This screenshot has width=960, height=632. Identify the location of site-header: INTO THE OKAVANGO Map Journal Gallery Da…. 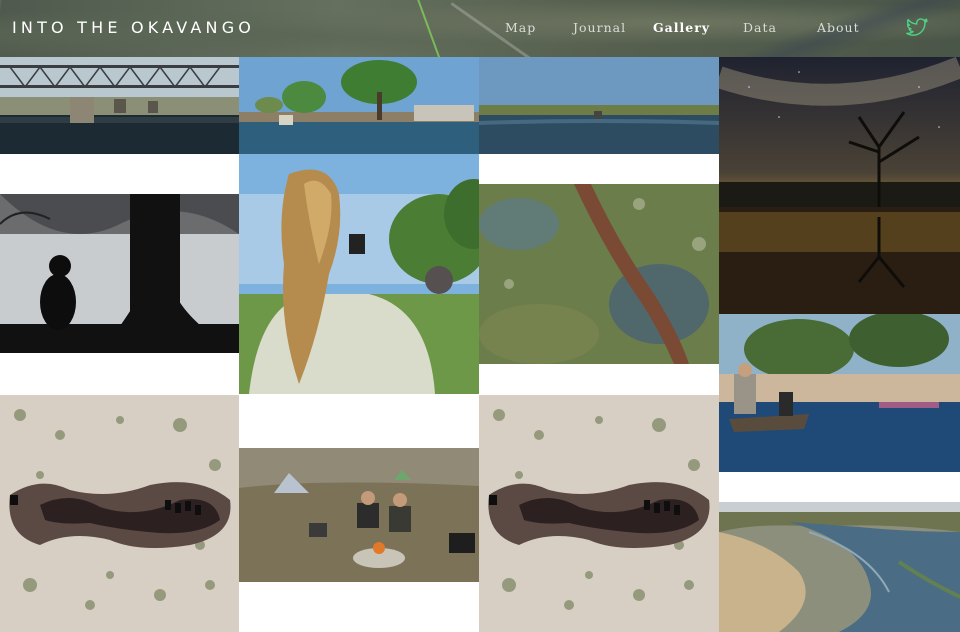
(480, 28).